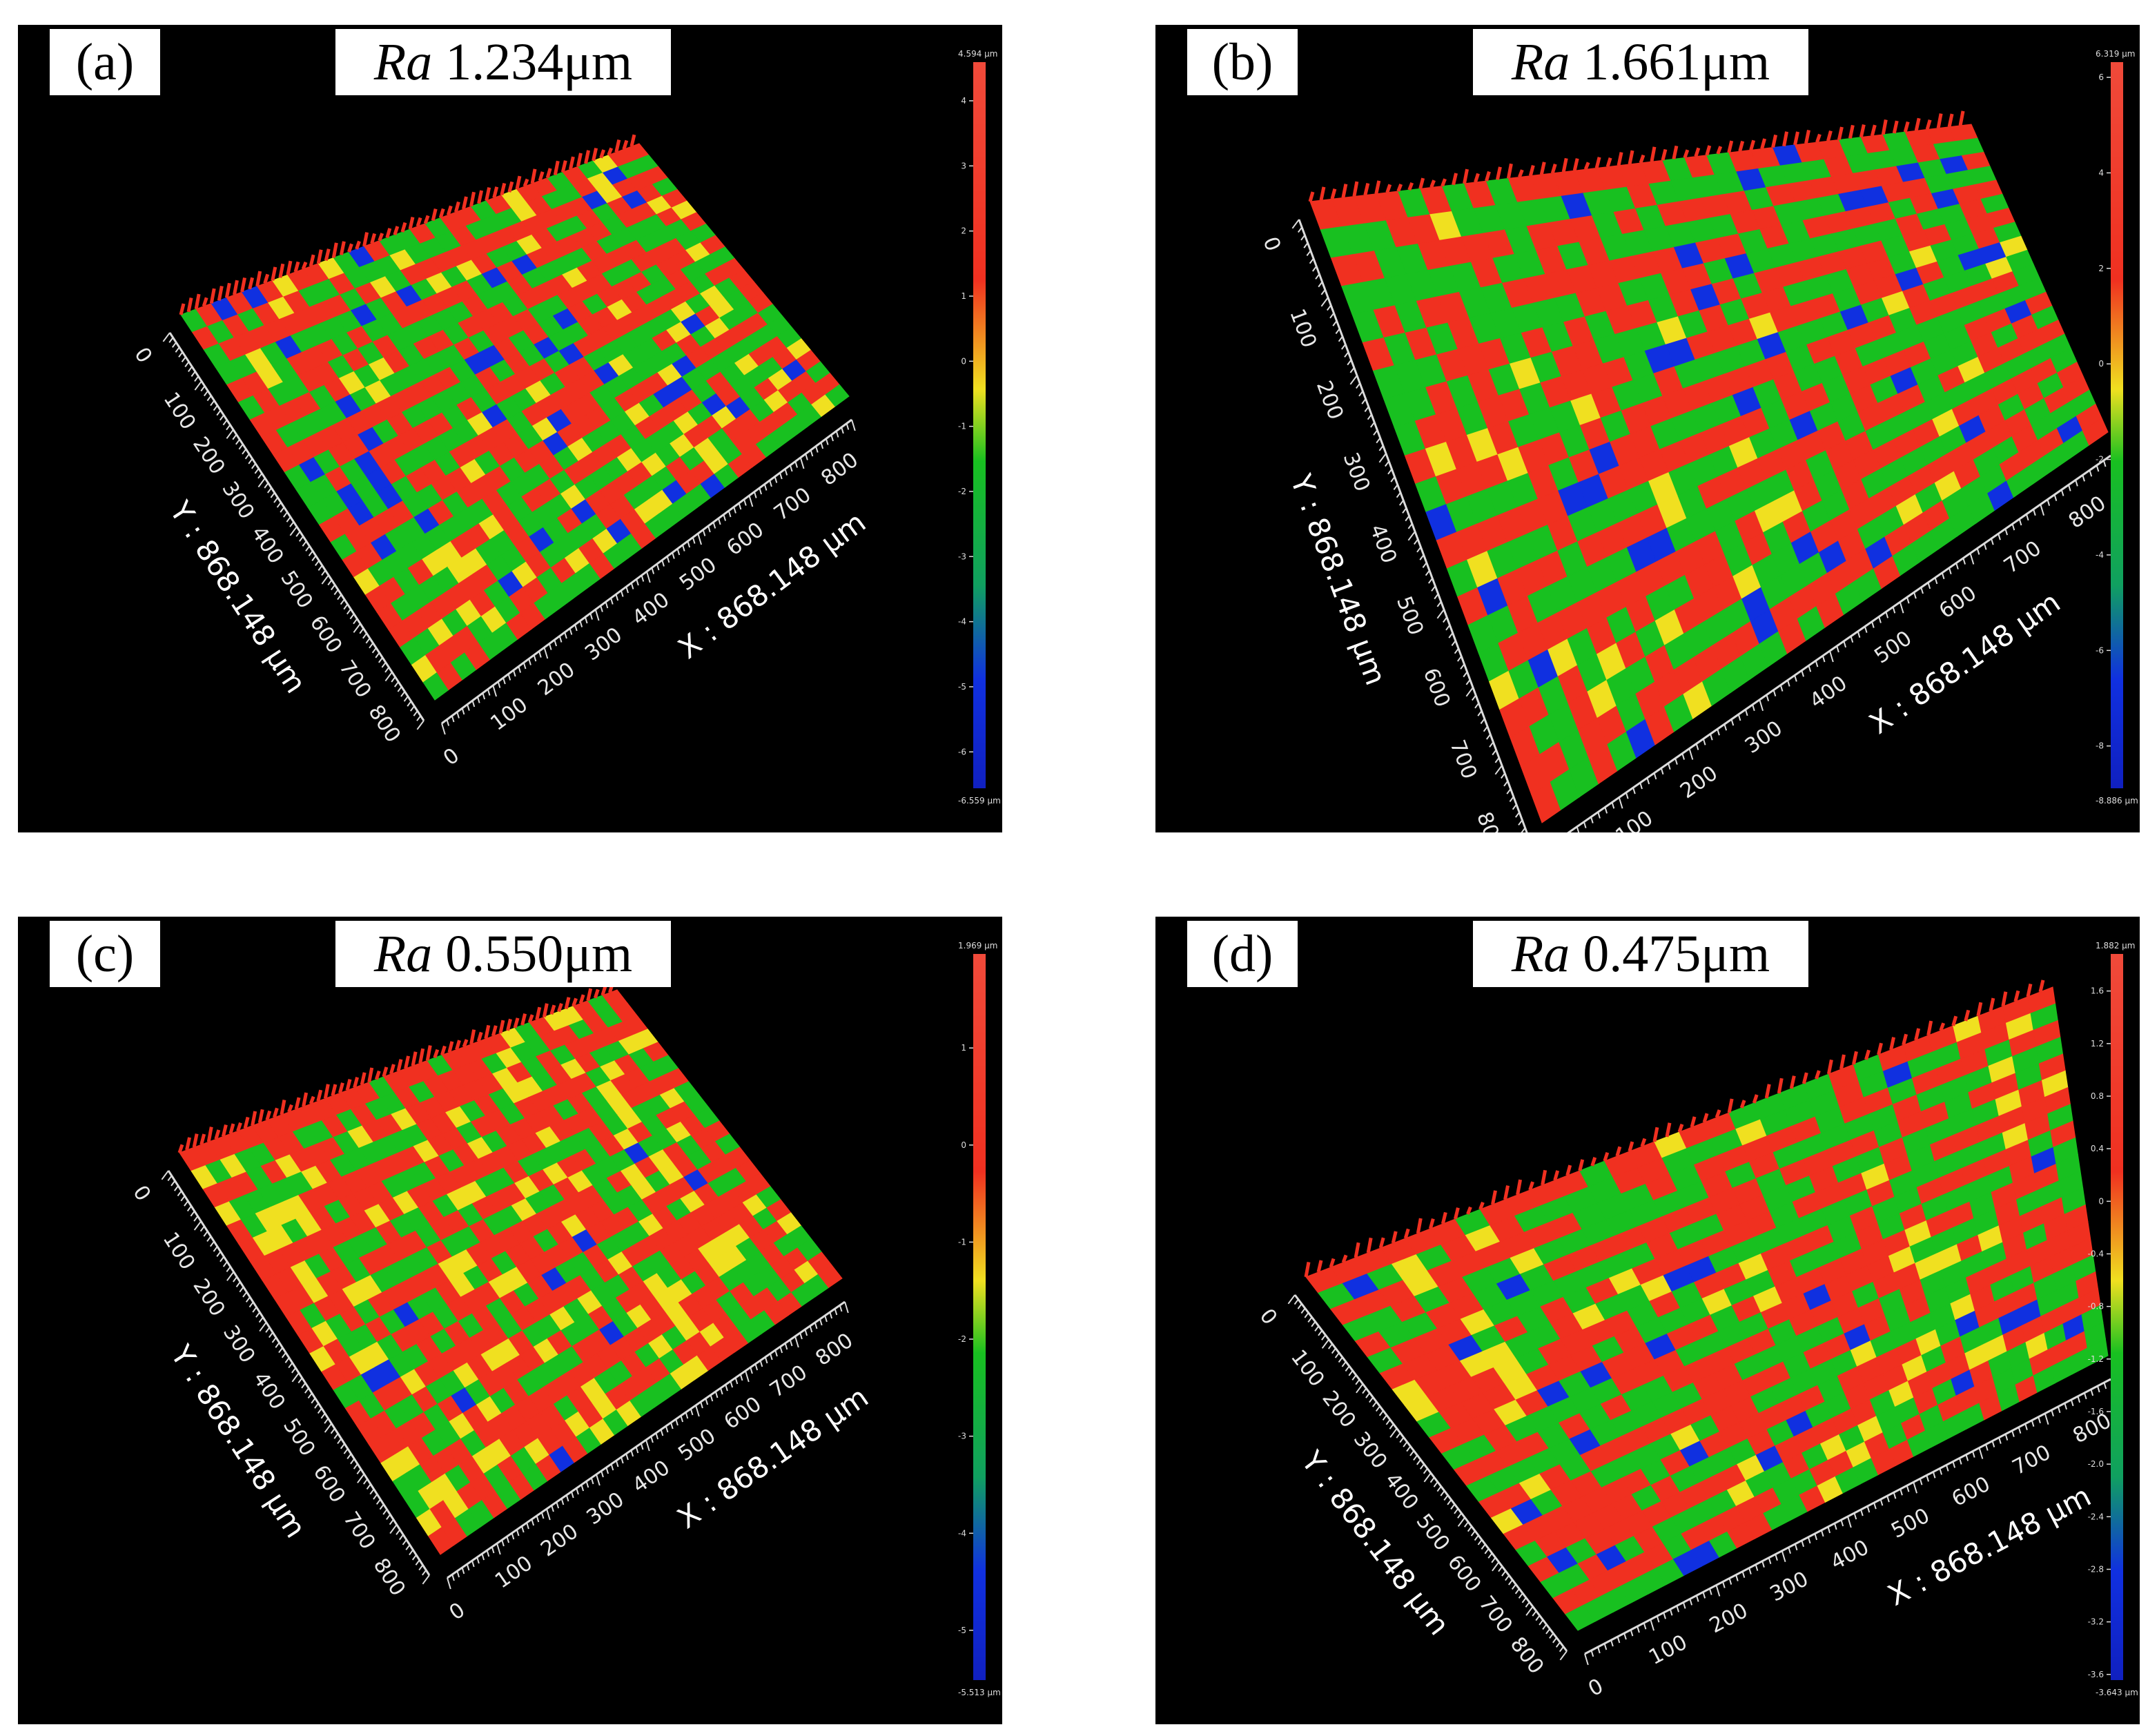  I want to click on y-tick-label: 300, so click(1370, 1450).